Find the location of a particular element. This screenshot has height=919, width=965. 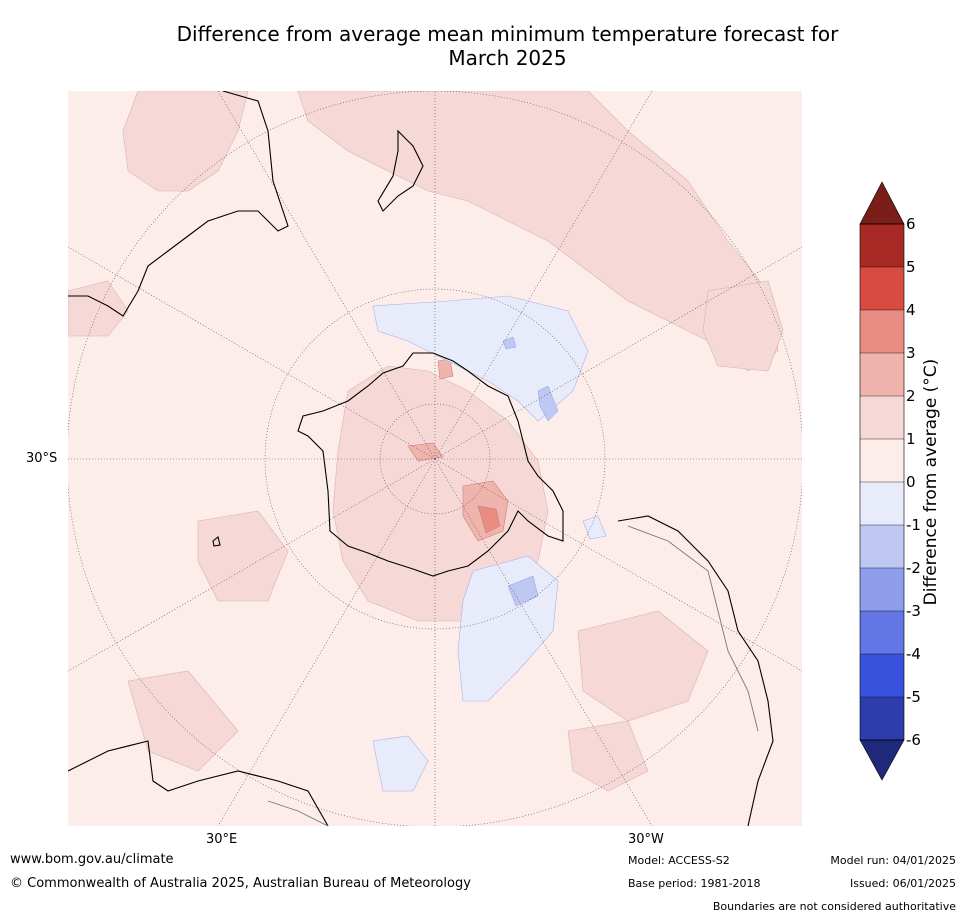

coastline-australia is located at coordinates (178, 204).